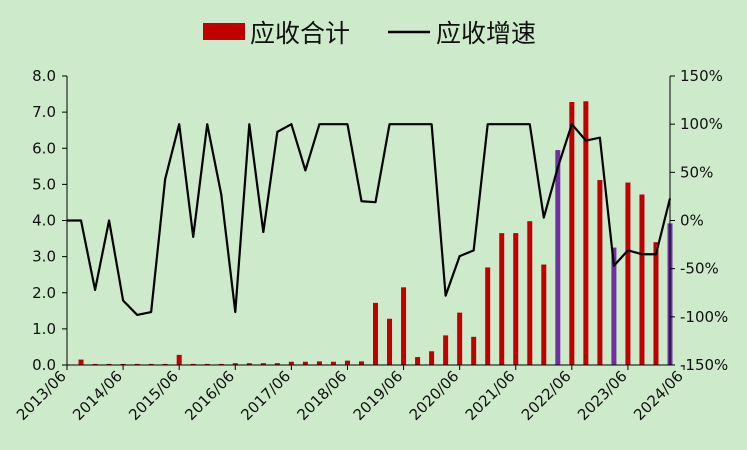 The width and height of the screenshot is (747, 450). Describe the element at coordinates (153, 395) in the screenshot. I see `x-tick-label: 2015/06` at that location.